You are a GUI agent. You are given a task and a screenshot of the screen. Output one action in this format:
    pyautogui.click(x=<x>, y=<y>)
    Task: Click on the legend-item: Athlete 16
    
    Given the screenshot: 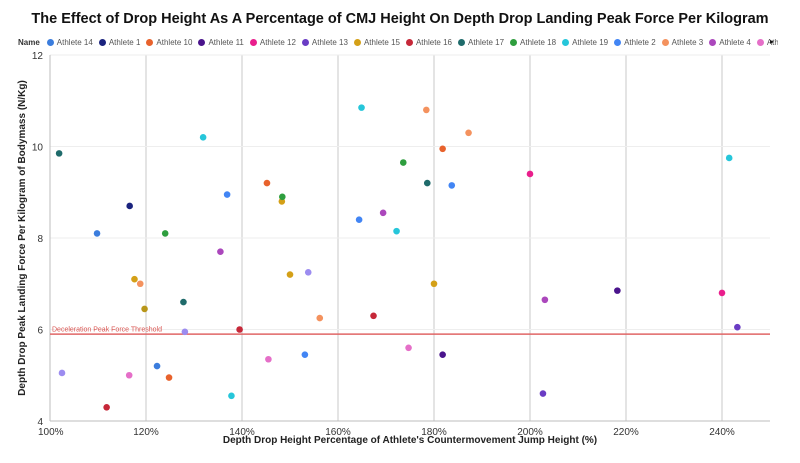 What is the action you would take?
    pyautogui.click(x=428, y=42)
    